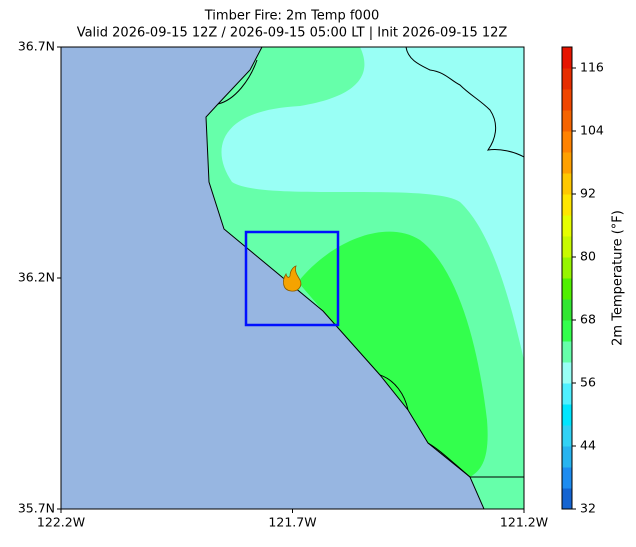 The height and width of the screenshot is (547, 636). Describe the element at coordinates (592, 67) in the screenshot. I see `colorbar-tick-label: 116` at that location.